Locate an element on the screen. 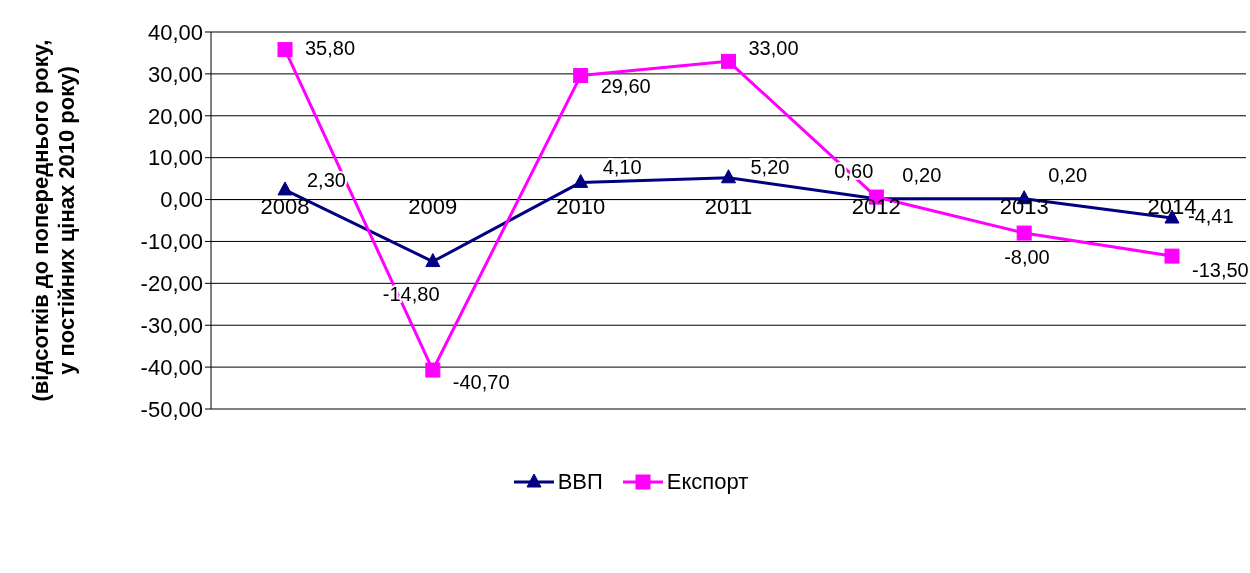 The width and height of the screenshot is (1250, 573). data-label: 33,00 is located at coordinates (773, 47).